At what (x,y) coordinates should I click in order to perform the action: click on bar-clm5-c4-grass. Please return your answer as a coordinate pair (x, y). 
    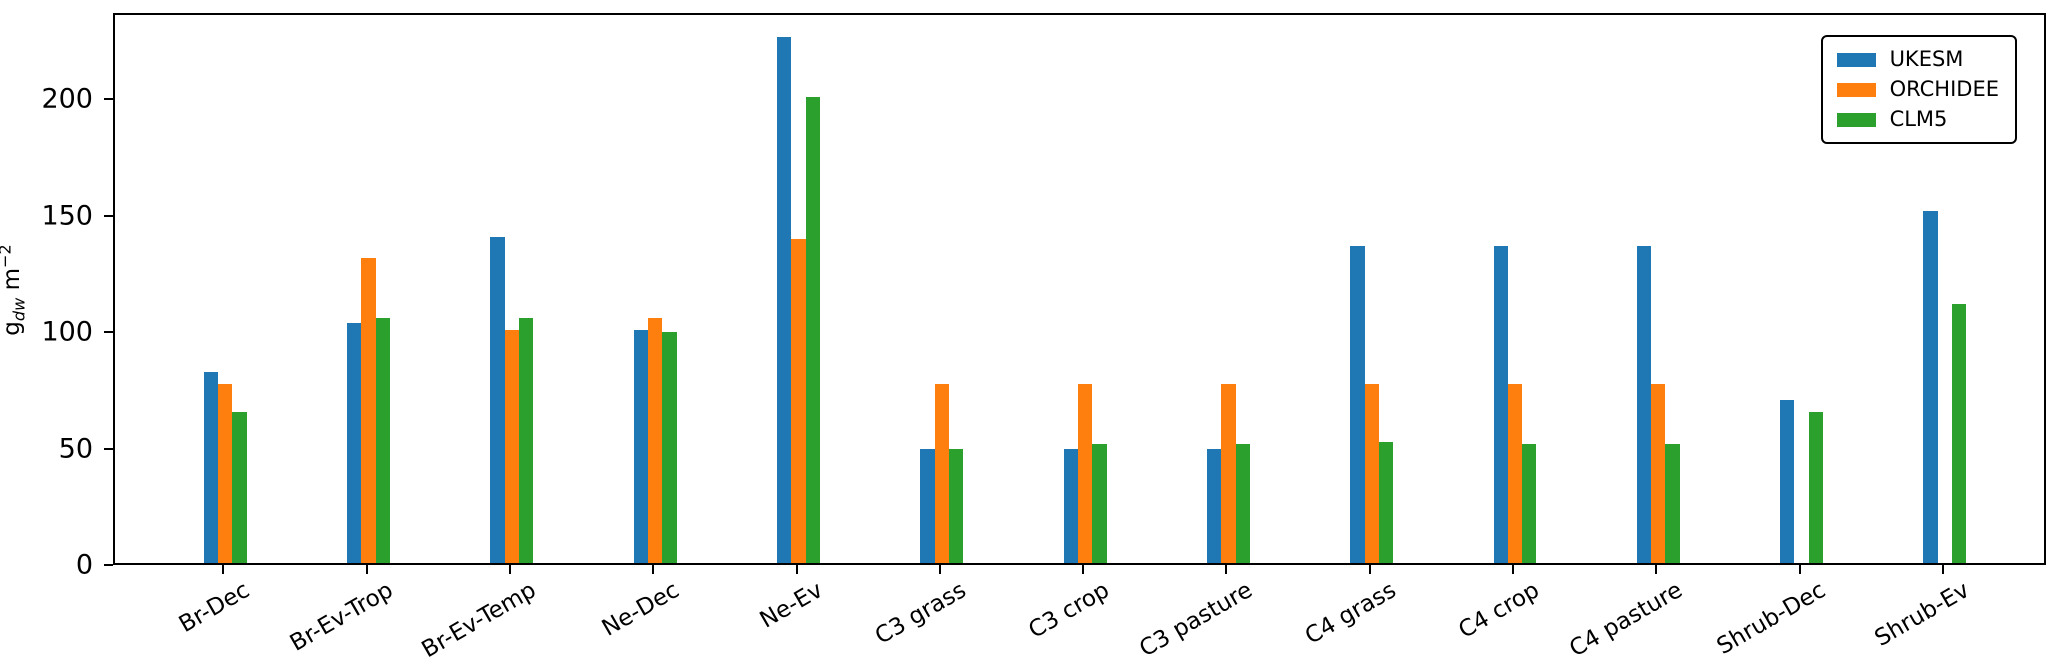
    Looking at the image, I should click on (1386, 502).